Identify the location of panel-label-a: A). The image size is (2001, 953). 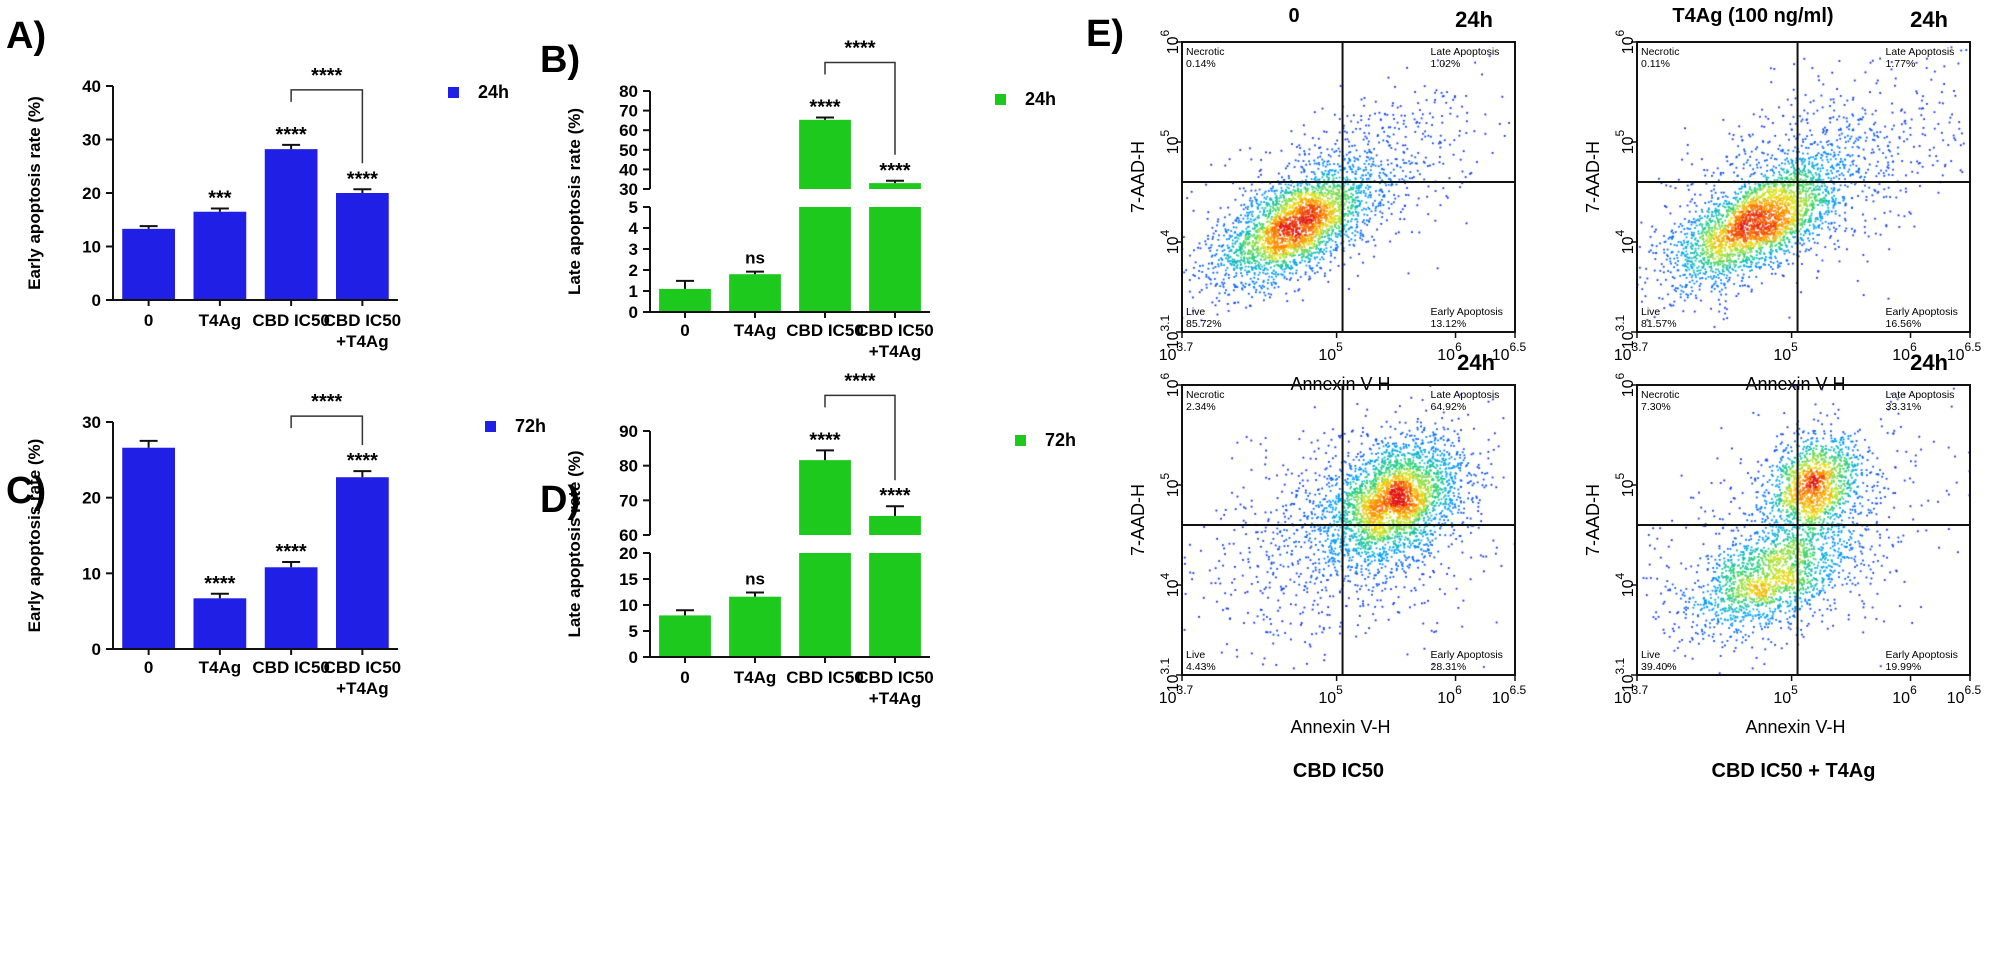
(26, 36).